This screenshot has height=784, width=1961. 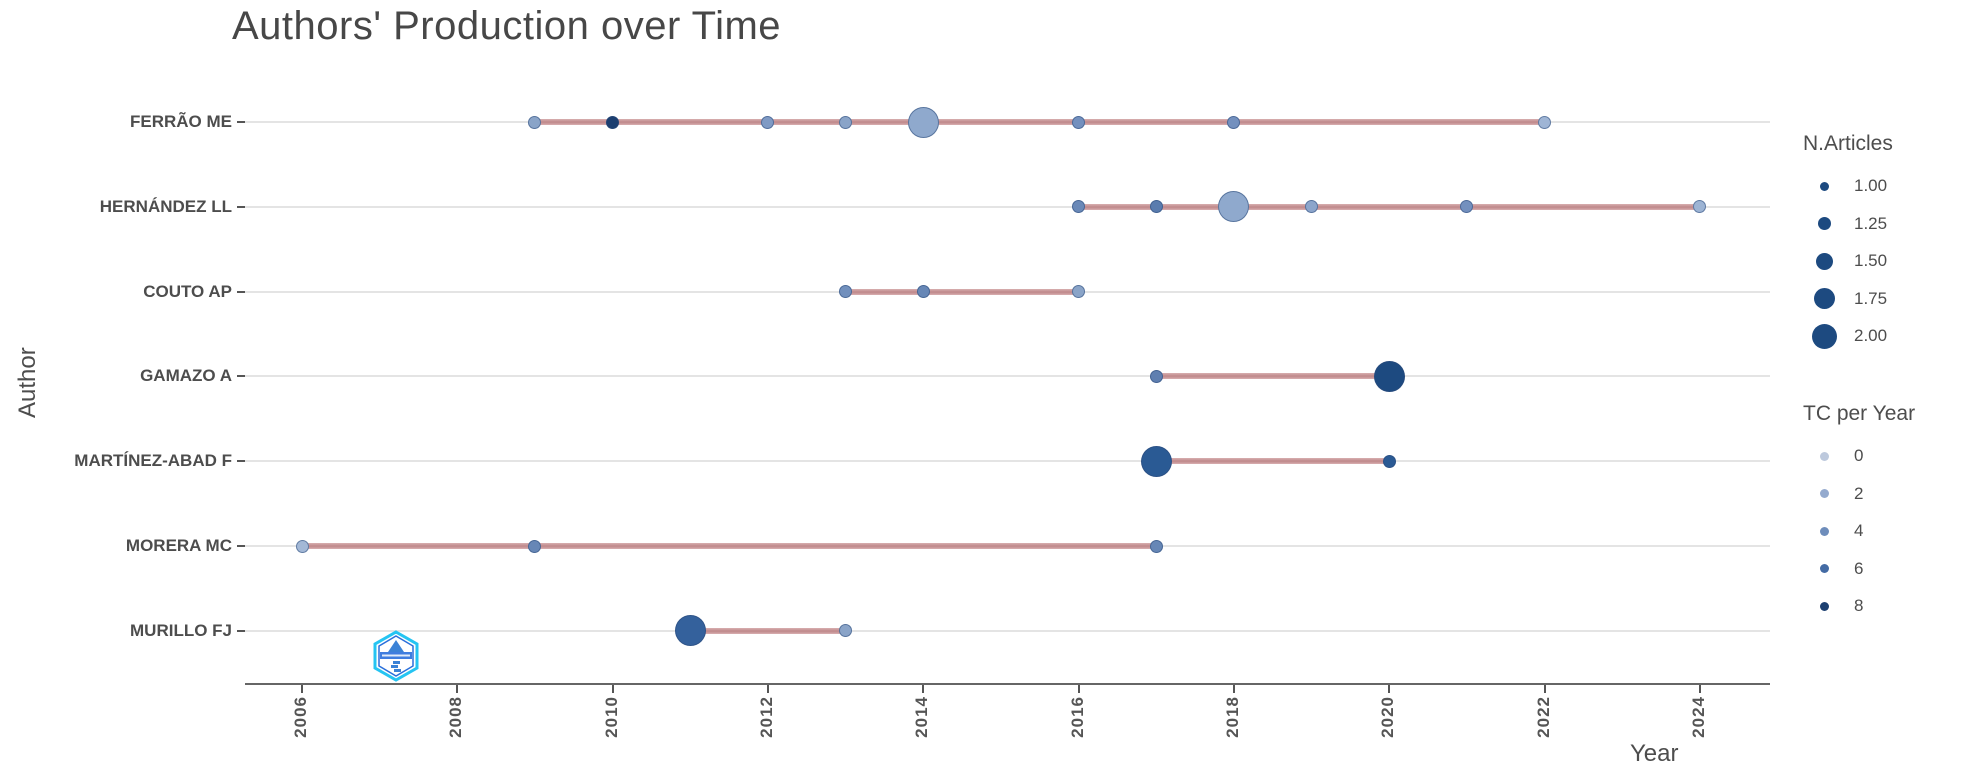 What do you see at coordinates (456, 717) in the screenshot?
I see `x-tick-label: 2008` at bounding box center [456, 717].